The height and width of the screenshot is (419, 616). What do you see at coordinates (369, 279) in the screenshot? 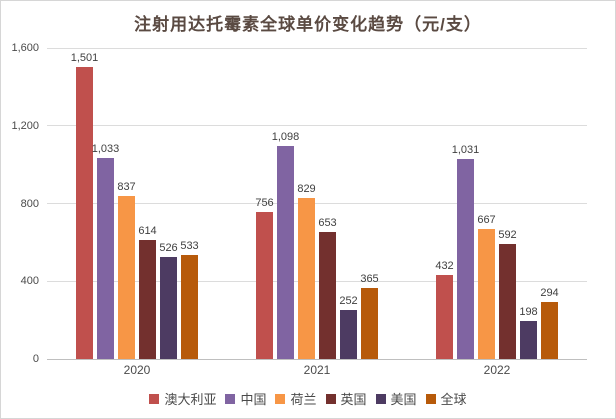
I see `data-label: 365` at bounding box center [369, 279].